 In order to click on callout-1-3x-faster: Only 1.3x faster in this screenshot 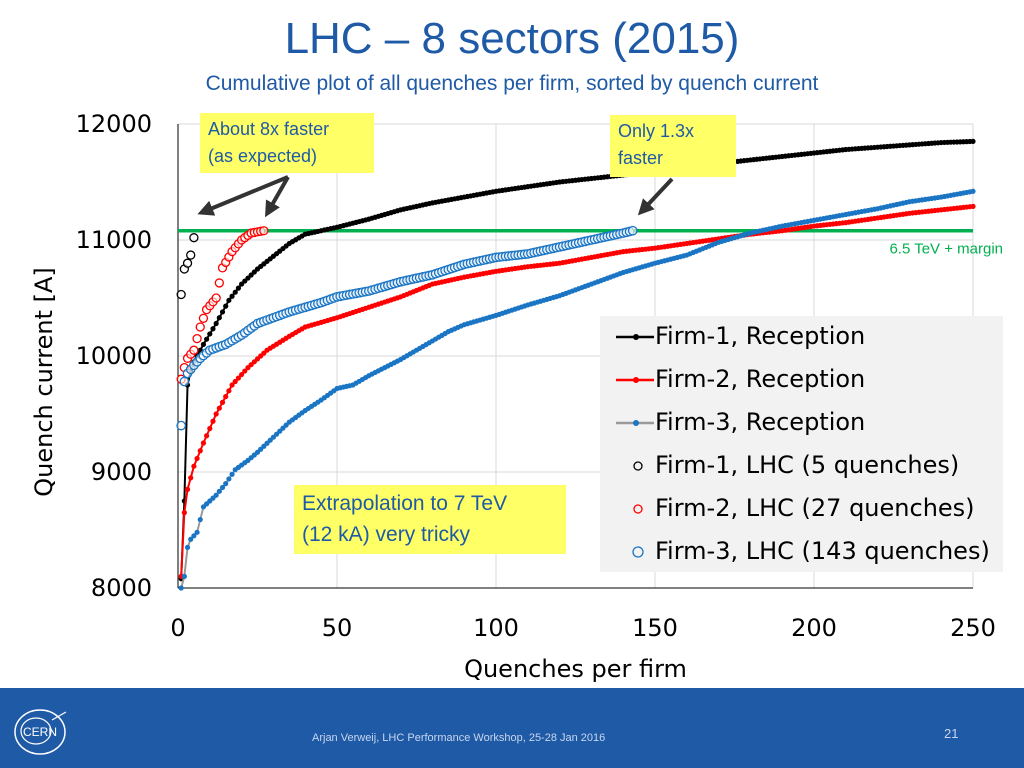, I will do `click(673, 146)`.